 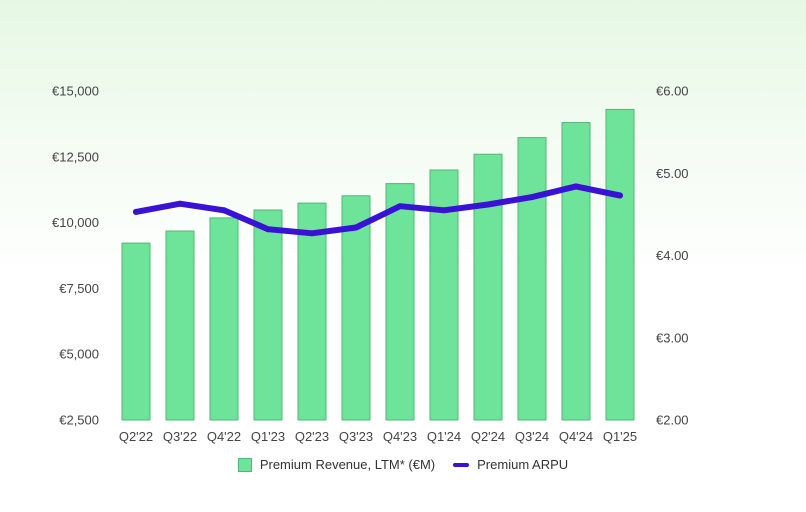 What do you see at coordinates (79, 354) in the screenshot?
I see `left-tick-label: €5,000` at bounding box center [79, 354].